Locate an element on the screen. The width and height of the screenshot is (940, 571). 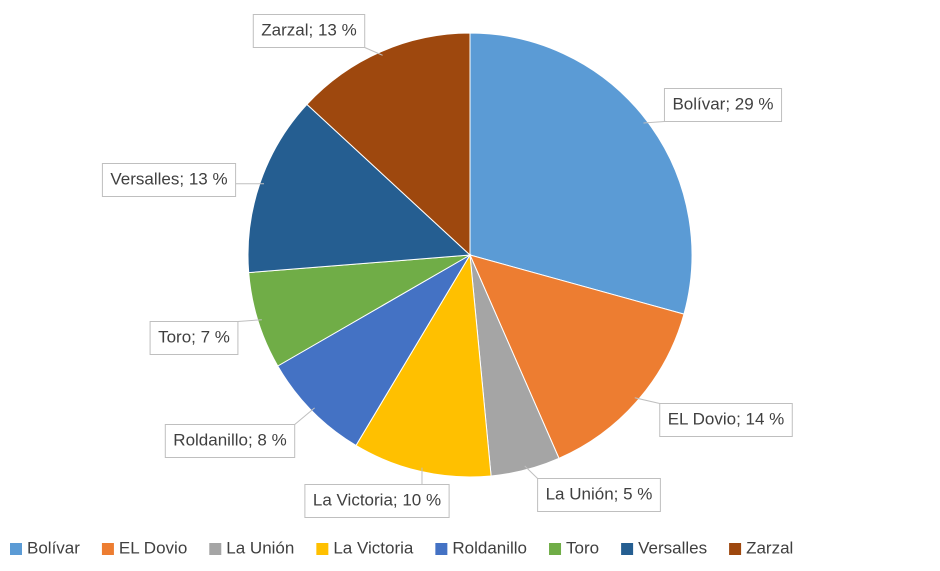
data-label: Zarzal; 13 % is located at coordinates (308, 29).